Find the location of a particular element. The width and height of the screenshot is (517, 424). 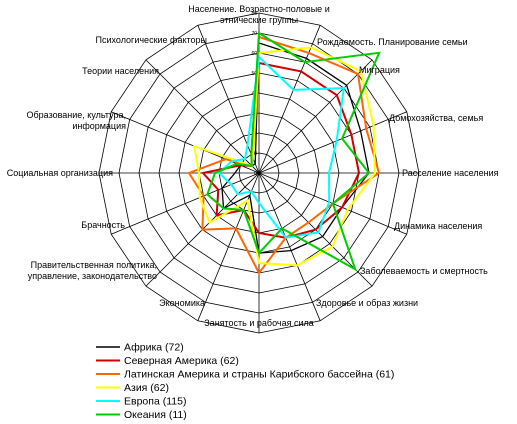

axis-label: Заболеваемость и смертность is located at coordinates (424, 271).